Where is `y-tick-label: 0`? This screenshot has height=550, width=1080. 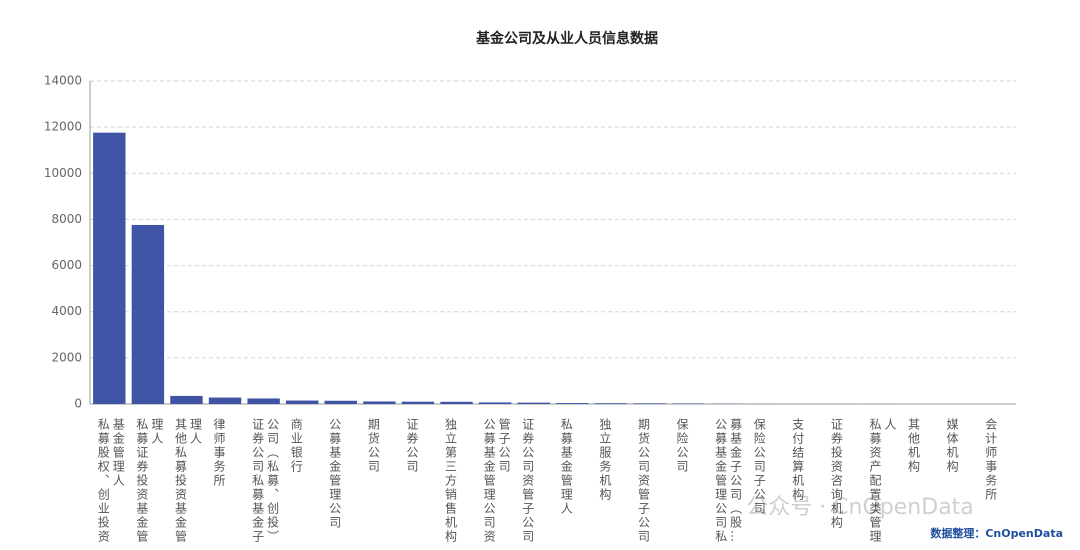
y-tick-label: 0 is located at coordinates (78, 404).